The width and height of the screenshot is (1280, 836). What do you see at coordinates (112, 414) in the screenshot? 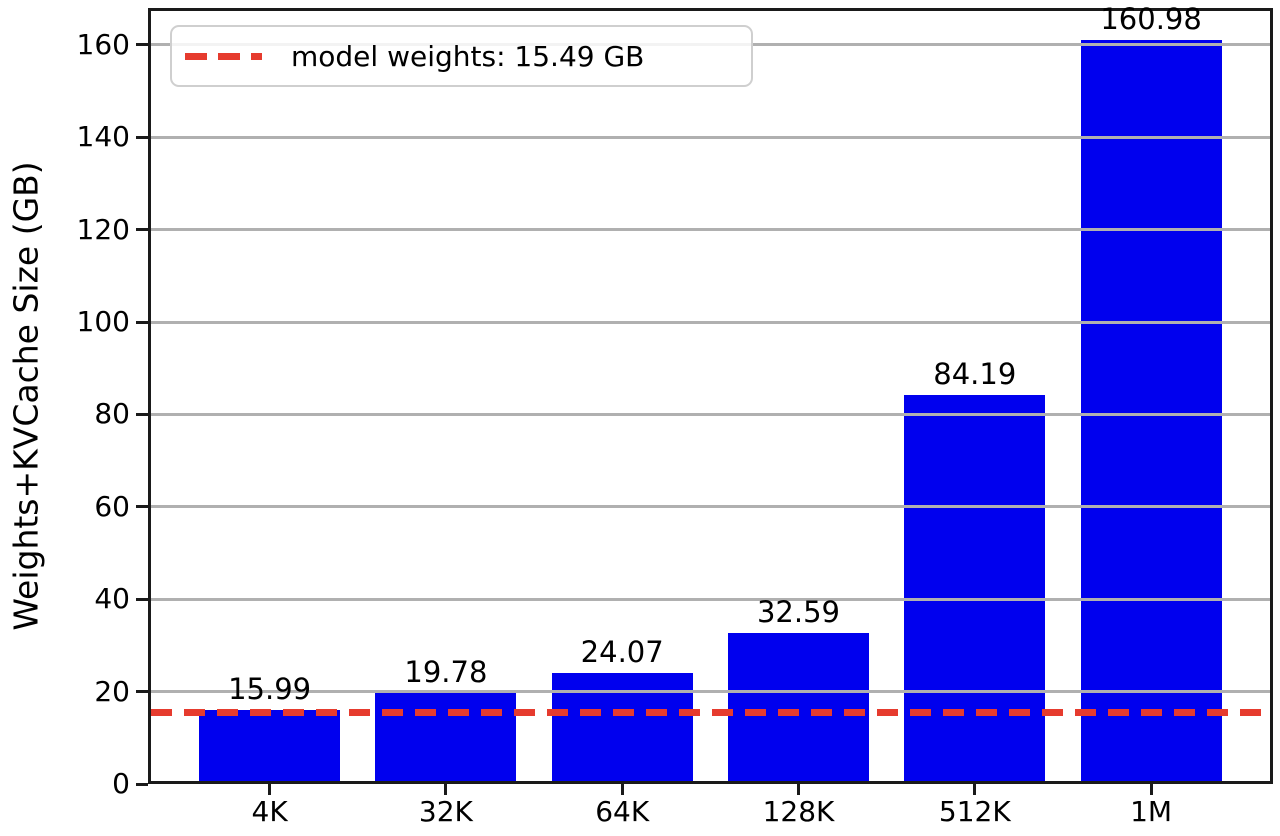
I see `y-tick-label: 80` at bounding box center [112, 414].